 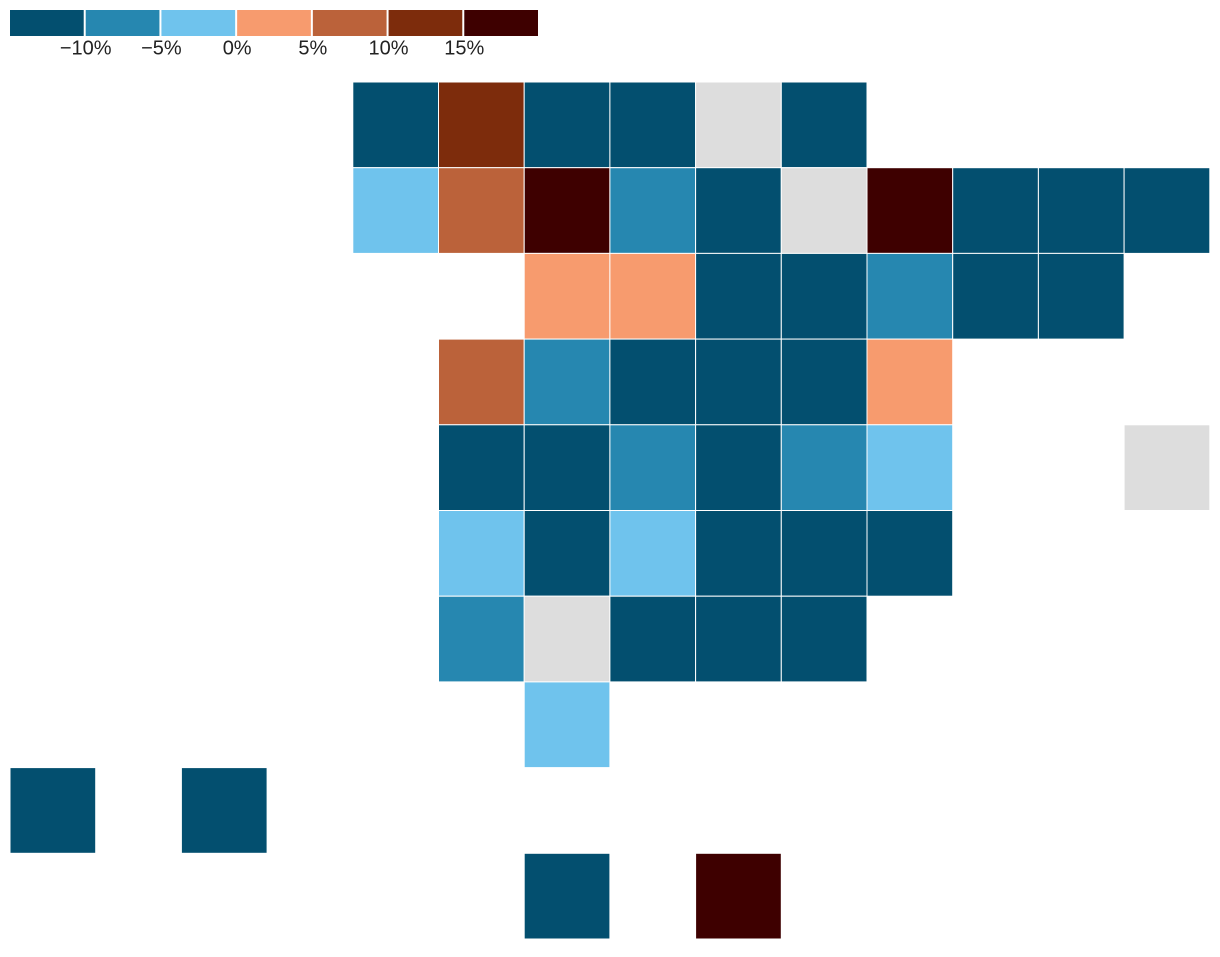 What do you see at coordinates (312, 48) in the screenshot?
I see `legend-label: 5%` at bounding box center [312, 48].